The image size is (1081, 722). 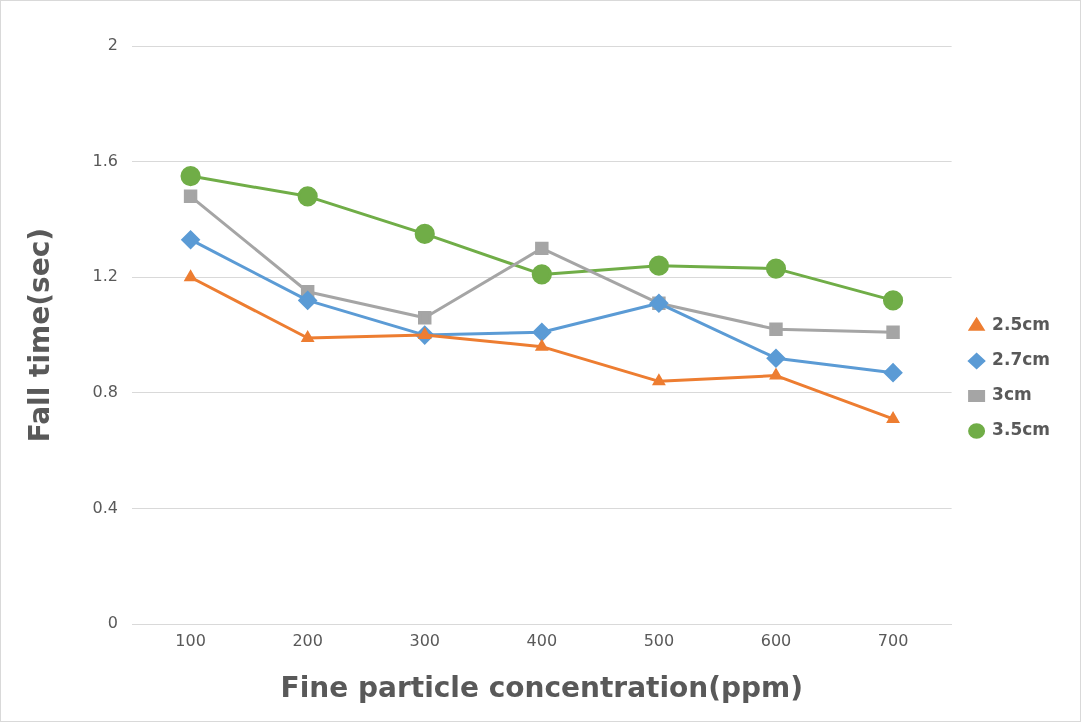 What do you see at coordinates (1021, 324) in the screenshot?
I see `legend-label: 2.5cm` at bounding box center [1021, 324].